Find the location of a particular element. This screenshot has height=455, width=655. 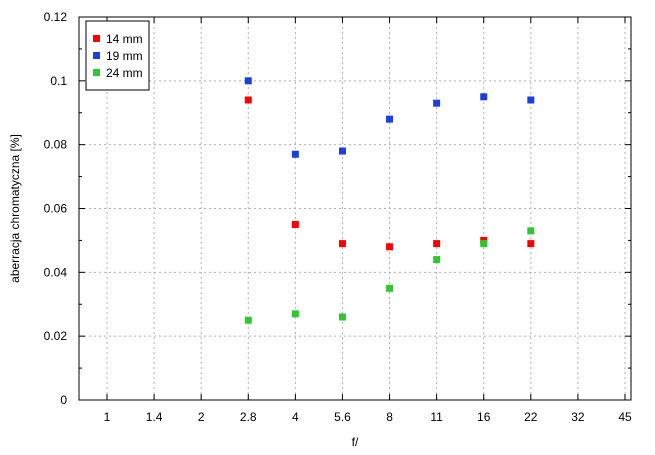

x-tick-label: 22 is located at coordinates (531, 417).